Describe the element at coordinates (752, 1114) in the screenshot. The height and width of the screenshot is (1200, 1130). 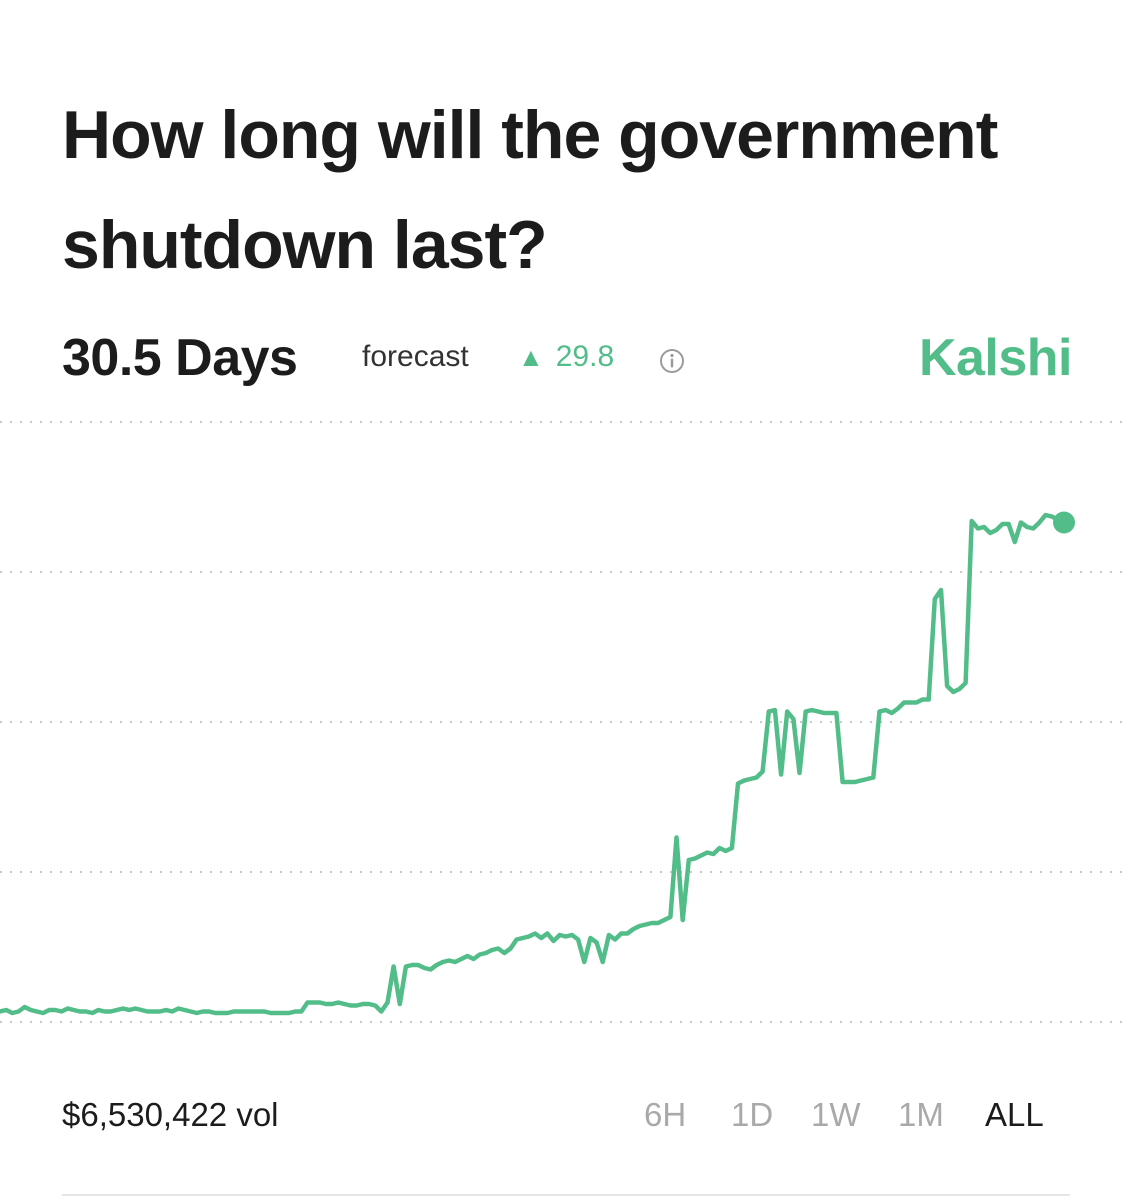
I see `range-1d-button: 1D` at that location.